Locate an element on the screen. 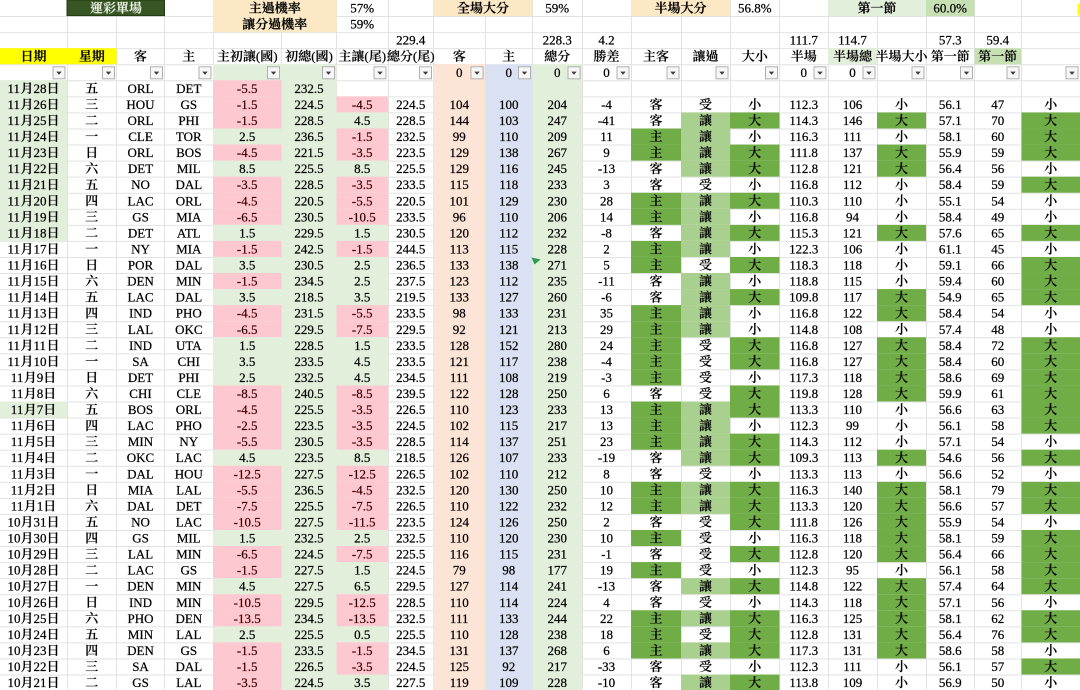 Image resolution: width=1080 pixels, height=690 pixels. svg-text: 107 is located at coordinates (509, 457).